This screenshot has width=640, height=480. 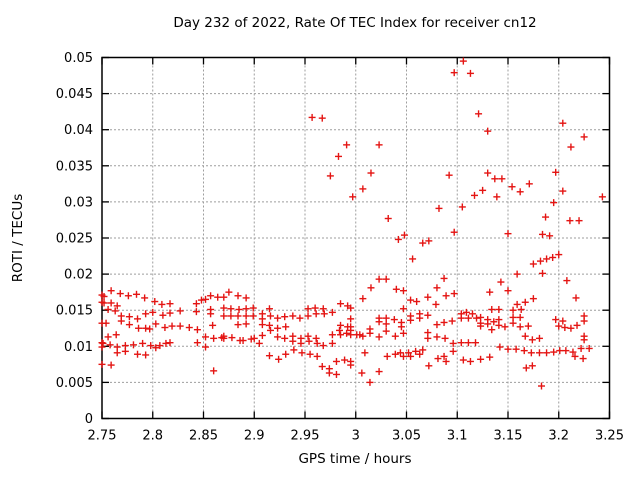 What do you see at coordinates (74, 311) in the screenshot?
I see `y-tick-label: 0.015` at bounding box center [74, 311].